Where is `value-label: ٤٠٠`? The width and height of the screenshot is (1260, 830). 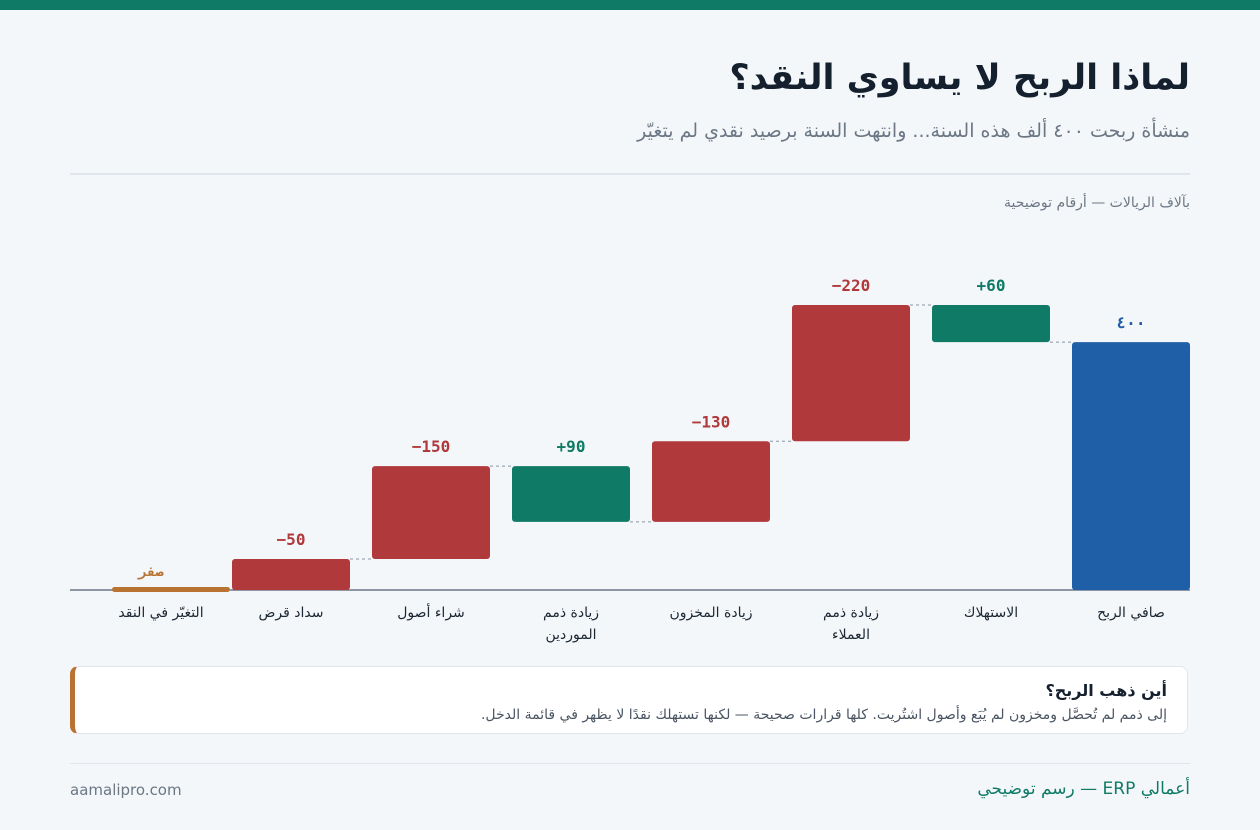 value-label: ٤٠٠ is located at coordinates (1131, 322).